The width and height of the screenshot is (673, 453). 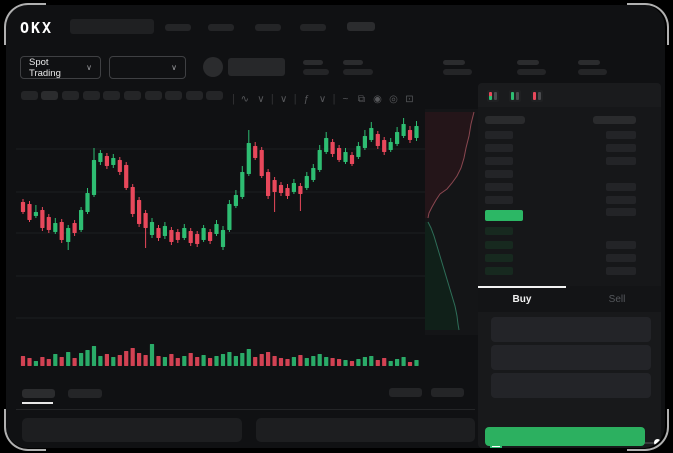 What do you see at coordinates (409, 99) in the screenshot?
I see `fullscreen-icon: ⊡` at bounding box center [409, 99].